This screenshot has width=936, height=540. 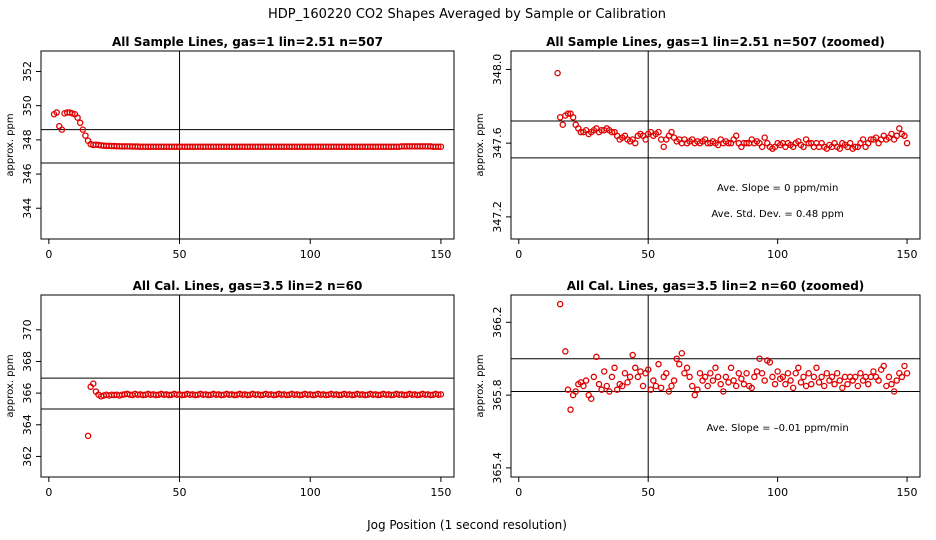 I want to click on y-tick-label: 350, so click(x=27, y=105).